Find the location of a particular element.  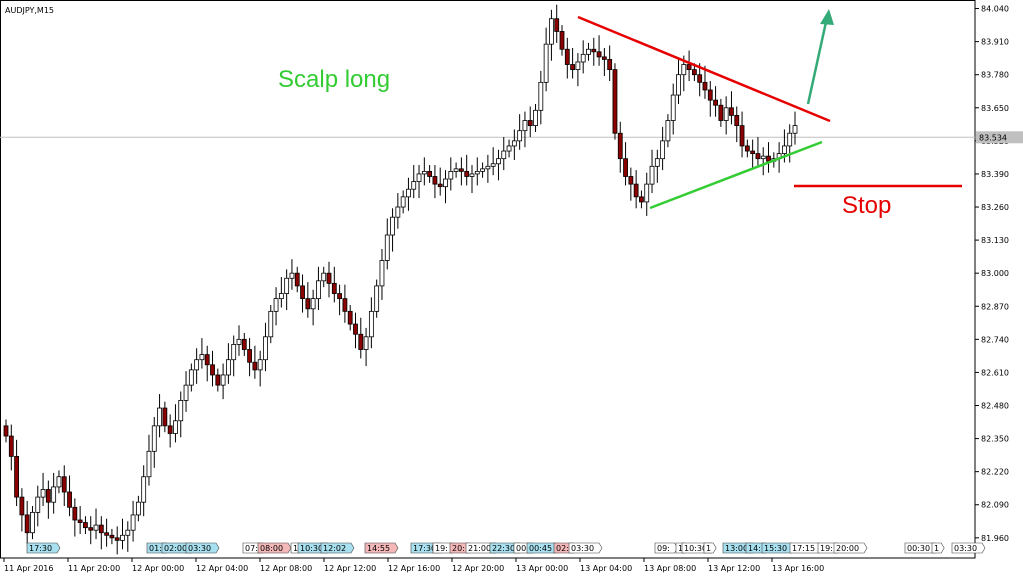

x-tick-label: 13 Apr 00:00 is located at coordinates (542, 568).